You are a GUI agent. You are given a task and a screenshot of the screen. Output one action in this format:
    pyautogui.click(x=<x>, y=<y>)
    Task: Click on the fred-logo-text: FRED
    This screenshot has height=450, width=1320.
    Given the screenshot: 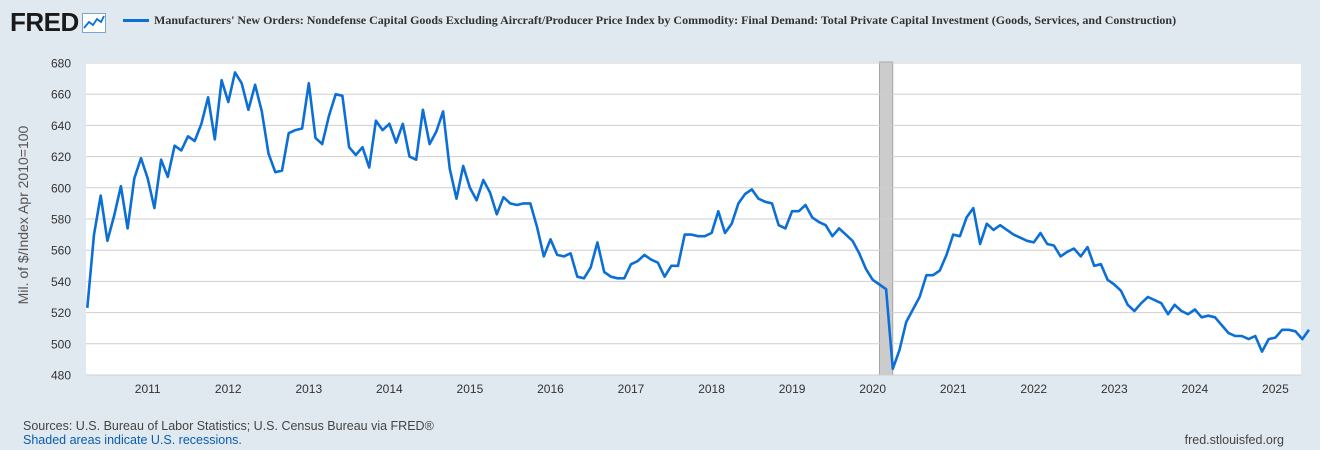 What is the action you would take?
    pyautogui.click(x=44, y=22)
    